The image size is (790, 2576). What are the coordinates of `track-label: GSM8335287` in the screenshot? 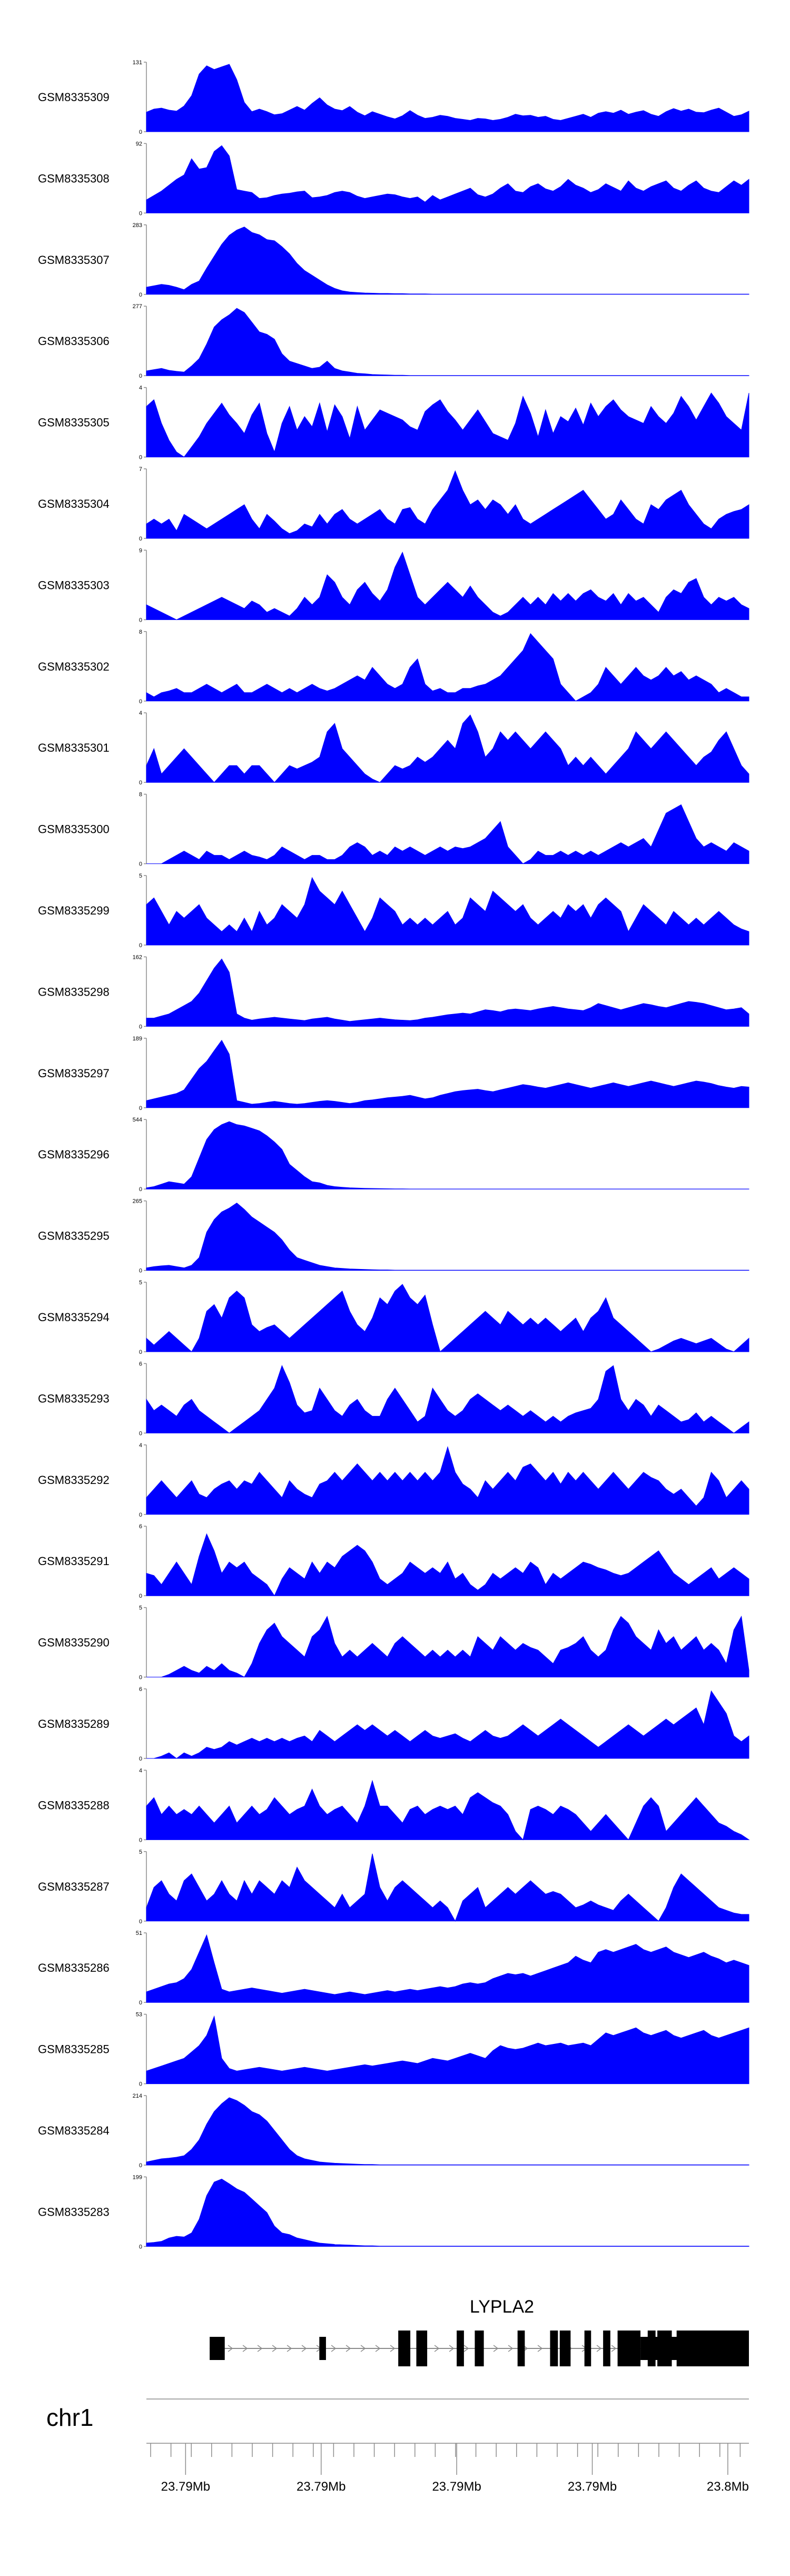 It's located at (74, 1886).